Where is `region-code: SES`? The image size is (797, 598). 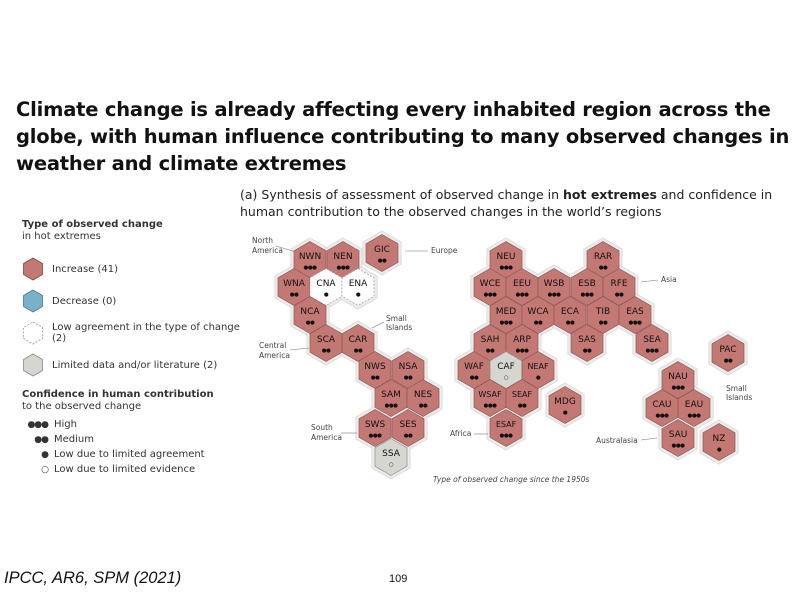
region-code: SES is located at coordinates (407, 425).